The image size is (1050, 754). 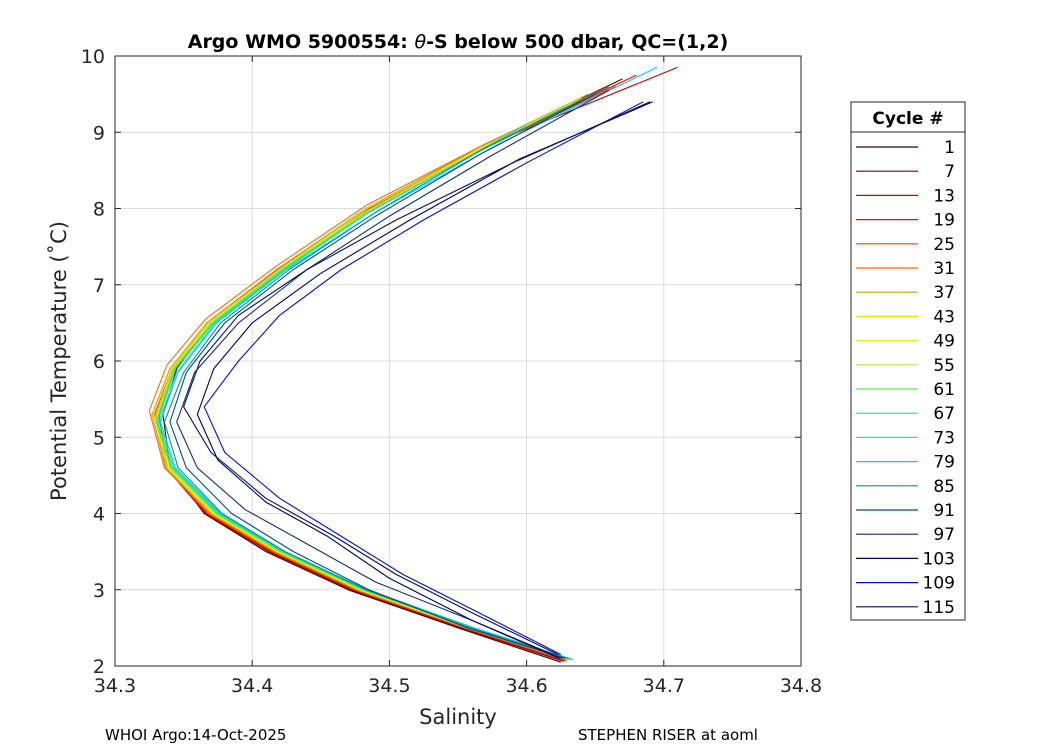 I want to click on legend-label-97: 97, so click(x=944, y=535).